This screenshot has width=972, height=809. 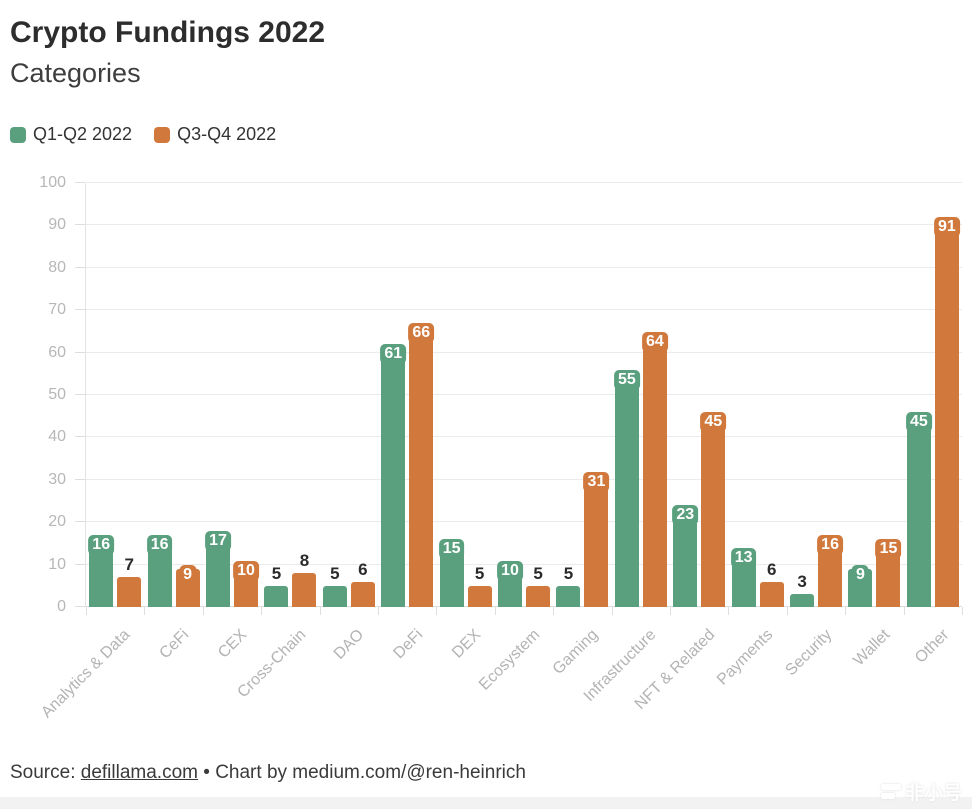 What do you see at coordinates (159, 571) in the screenshot?
I see `bar-q1-q2-2022-cefi: 16` at bounding box center [159, 571].